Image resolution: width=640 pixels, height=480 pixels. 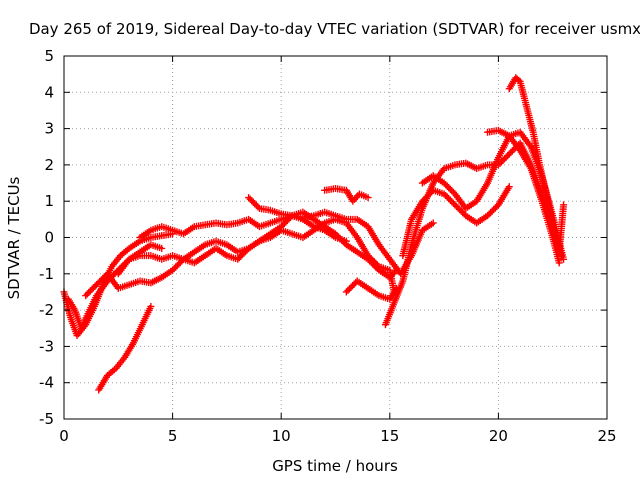 I want to click on y-tick-label: -4, so click(x=46, y=383).